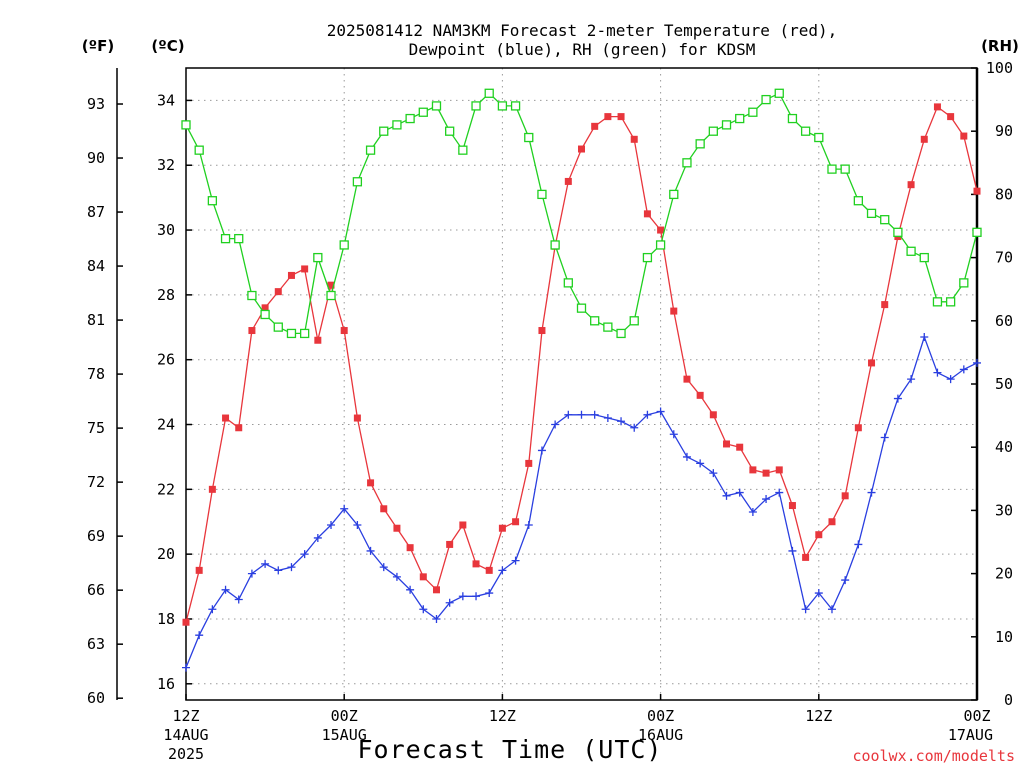 Image resolution: width=1024 pixels, height=768 pixels. What do you see at coordinates (167, 46) in the screenshot?
I see `celsius-axis-label: (ºC)` at bounding box center [167, 46].